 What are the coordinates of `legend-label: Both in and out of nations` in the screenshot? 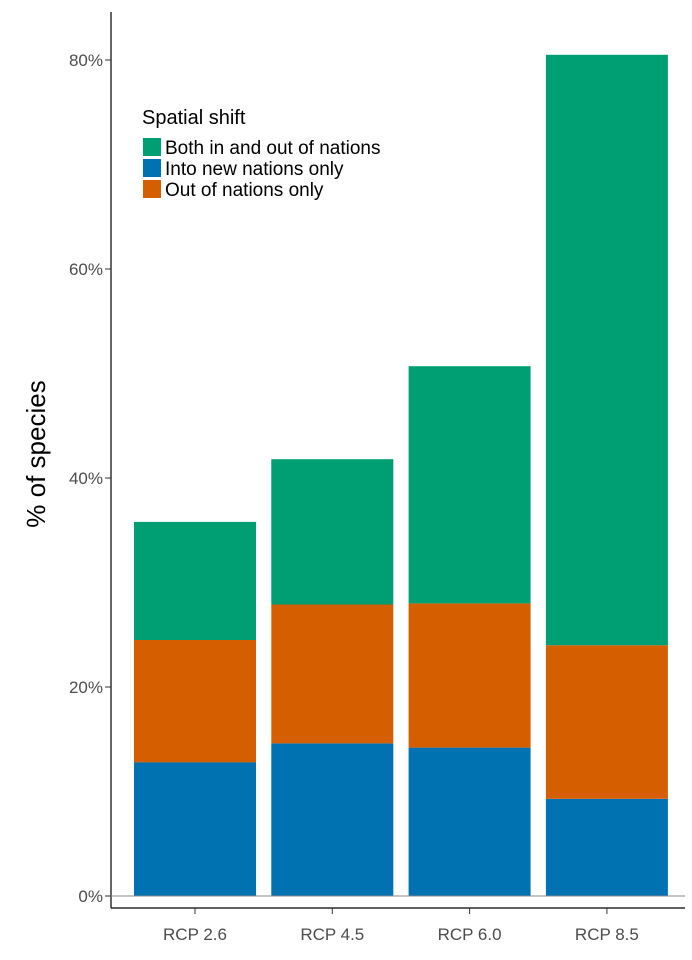 It's located at (273, 148).